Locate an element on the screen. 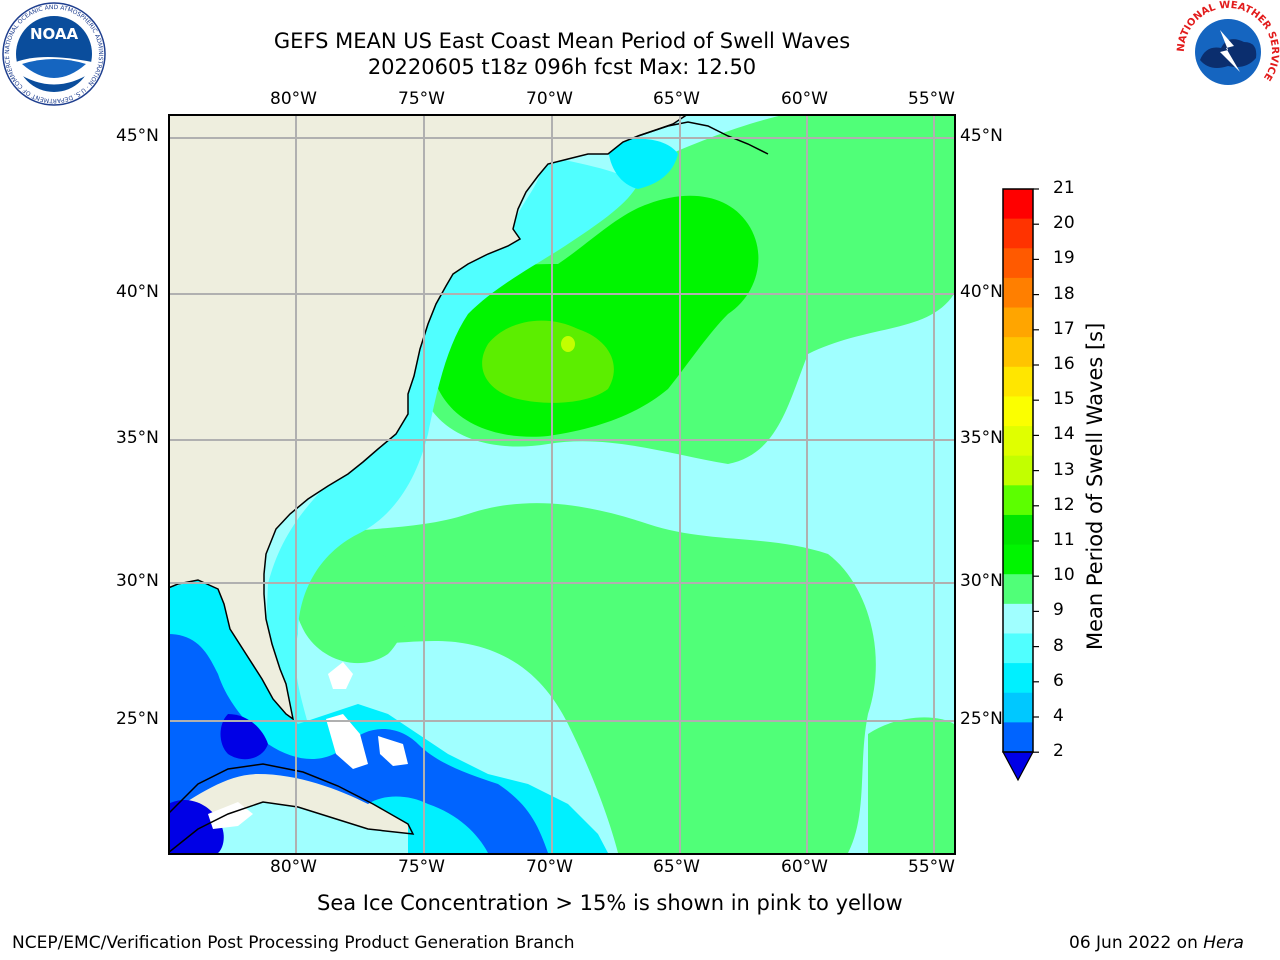 The height and width of the screenshot is (960, 1280). lon-label-bottom-60w: 60°W is located at coordinates (804, 867).